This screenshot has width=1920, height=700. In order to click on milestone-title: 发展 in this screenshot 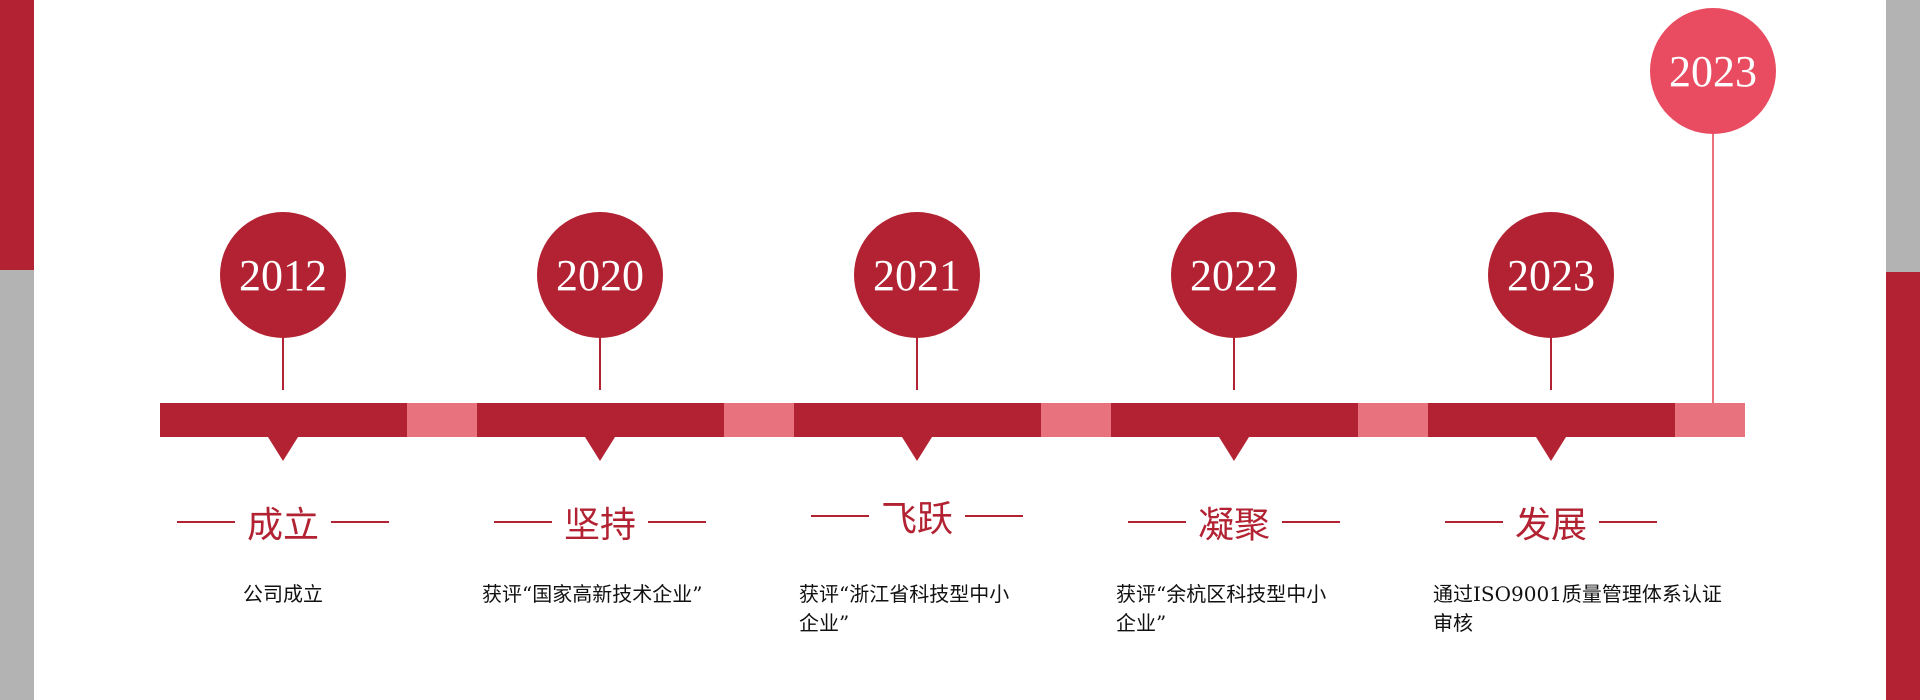, I will do `click(1551, 522)`.